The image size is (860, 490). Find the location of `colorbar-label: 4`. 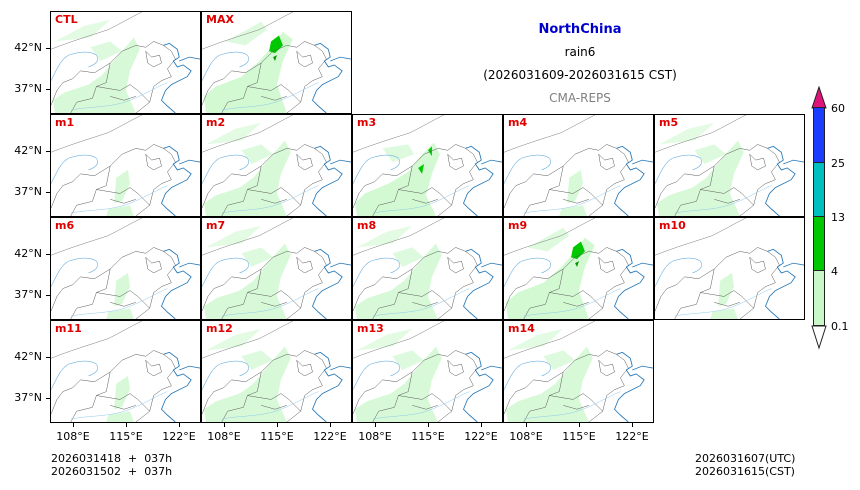

colorbar-label: 4 is located at coordinates (834, 271).